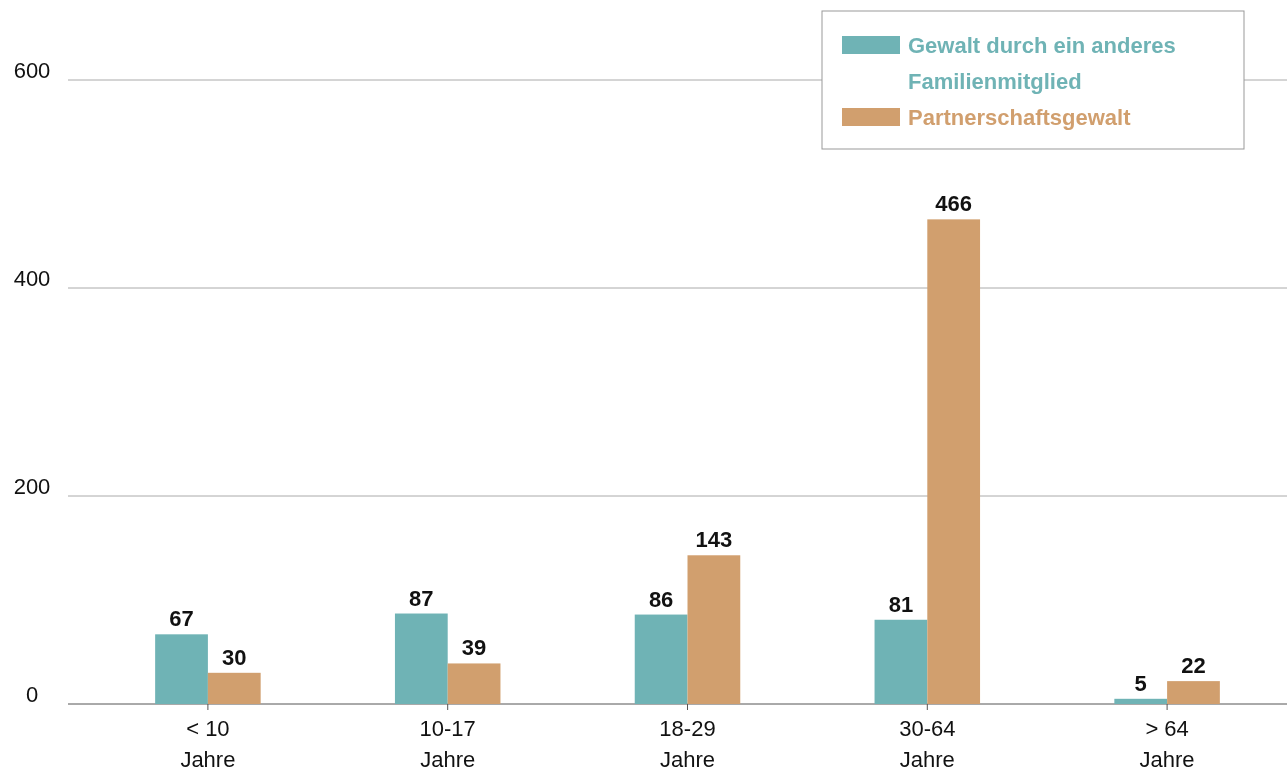 The width and height of the screenshot is (1287, 776). What do you see at coordinates (1140, 683) in the screenshot?
I see `data-label: 5` at bounding box center [1140, 683].